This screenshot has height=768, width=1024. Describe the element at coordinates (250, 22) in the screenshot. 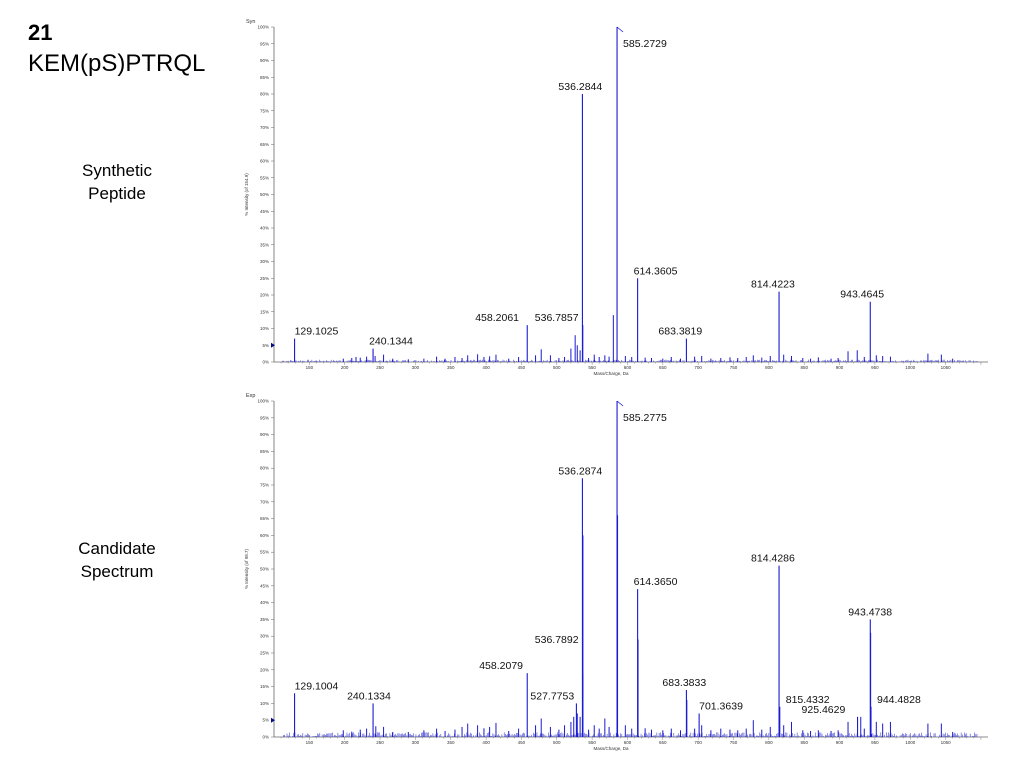

I see `corner-label: Syn` at that location.